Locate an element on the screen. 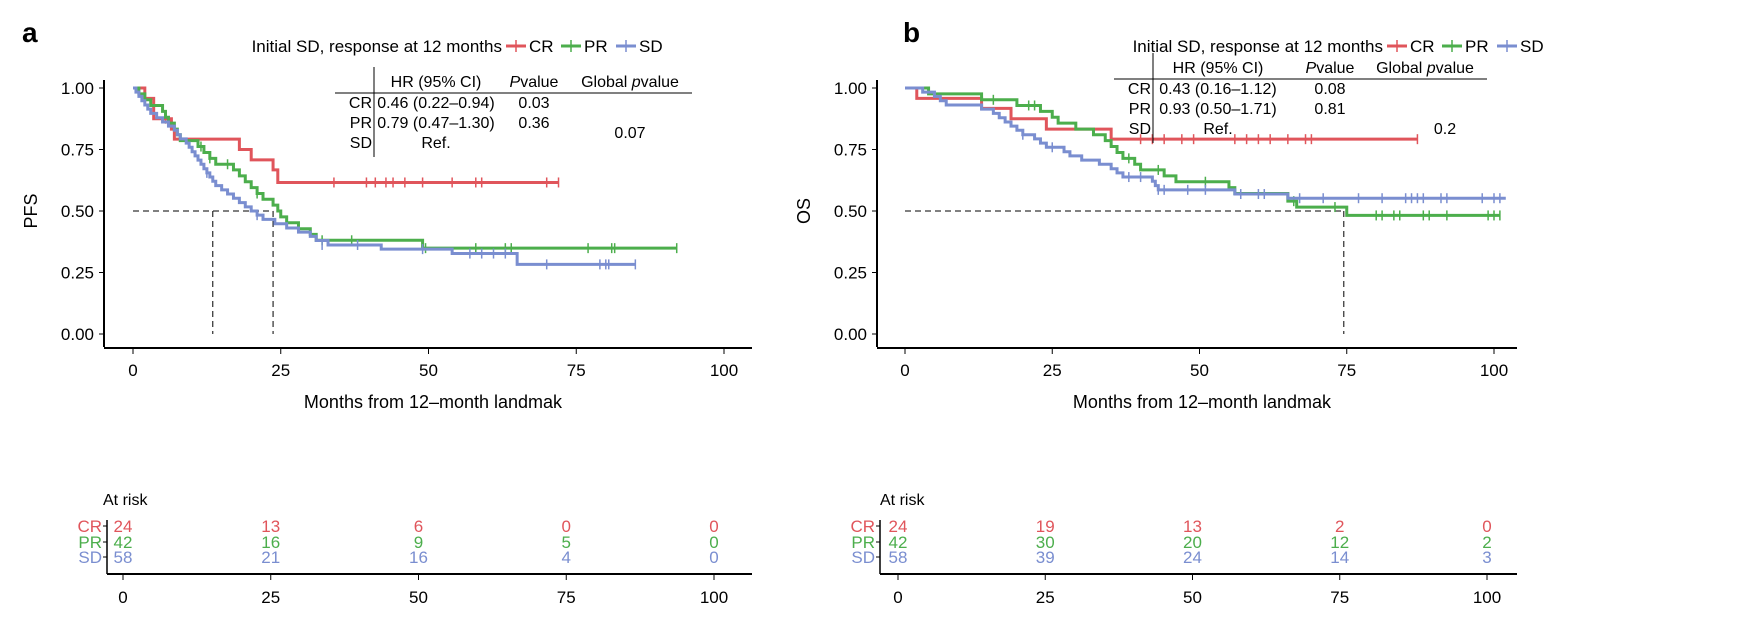 Image resolution: width=1760 pixels, height=624 pixels. x-tick-label: 50 is located at coordinates (428, 370).